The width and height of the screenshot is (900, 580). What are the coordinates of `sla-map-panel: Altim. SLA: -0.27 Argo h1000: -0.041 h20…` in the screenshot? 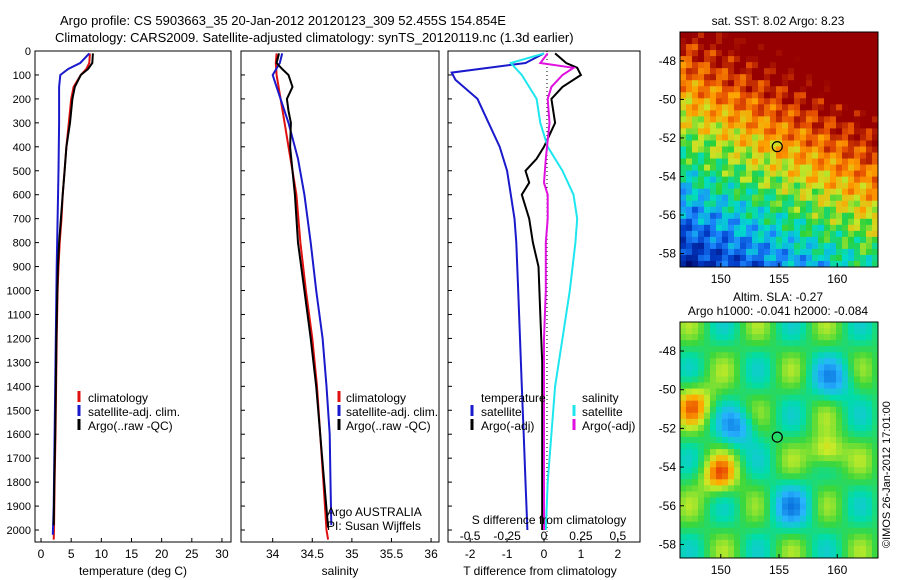 It's located at (776, 433).